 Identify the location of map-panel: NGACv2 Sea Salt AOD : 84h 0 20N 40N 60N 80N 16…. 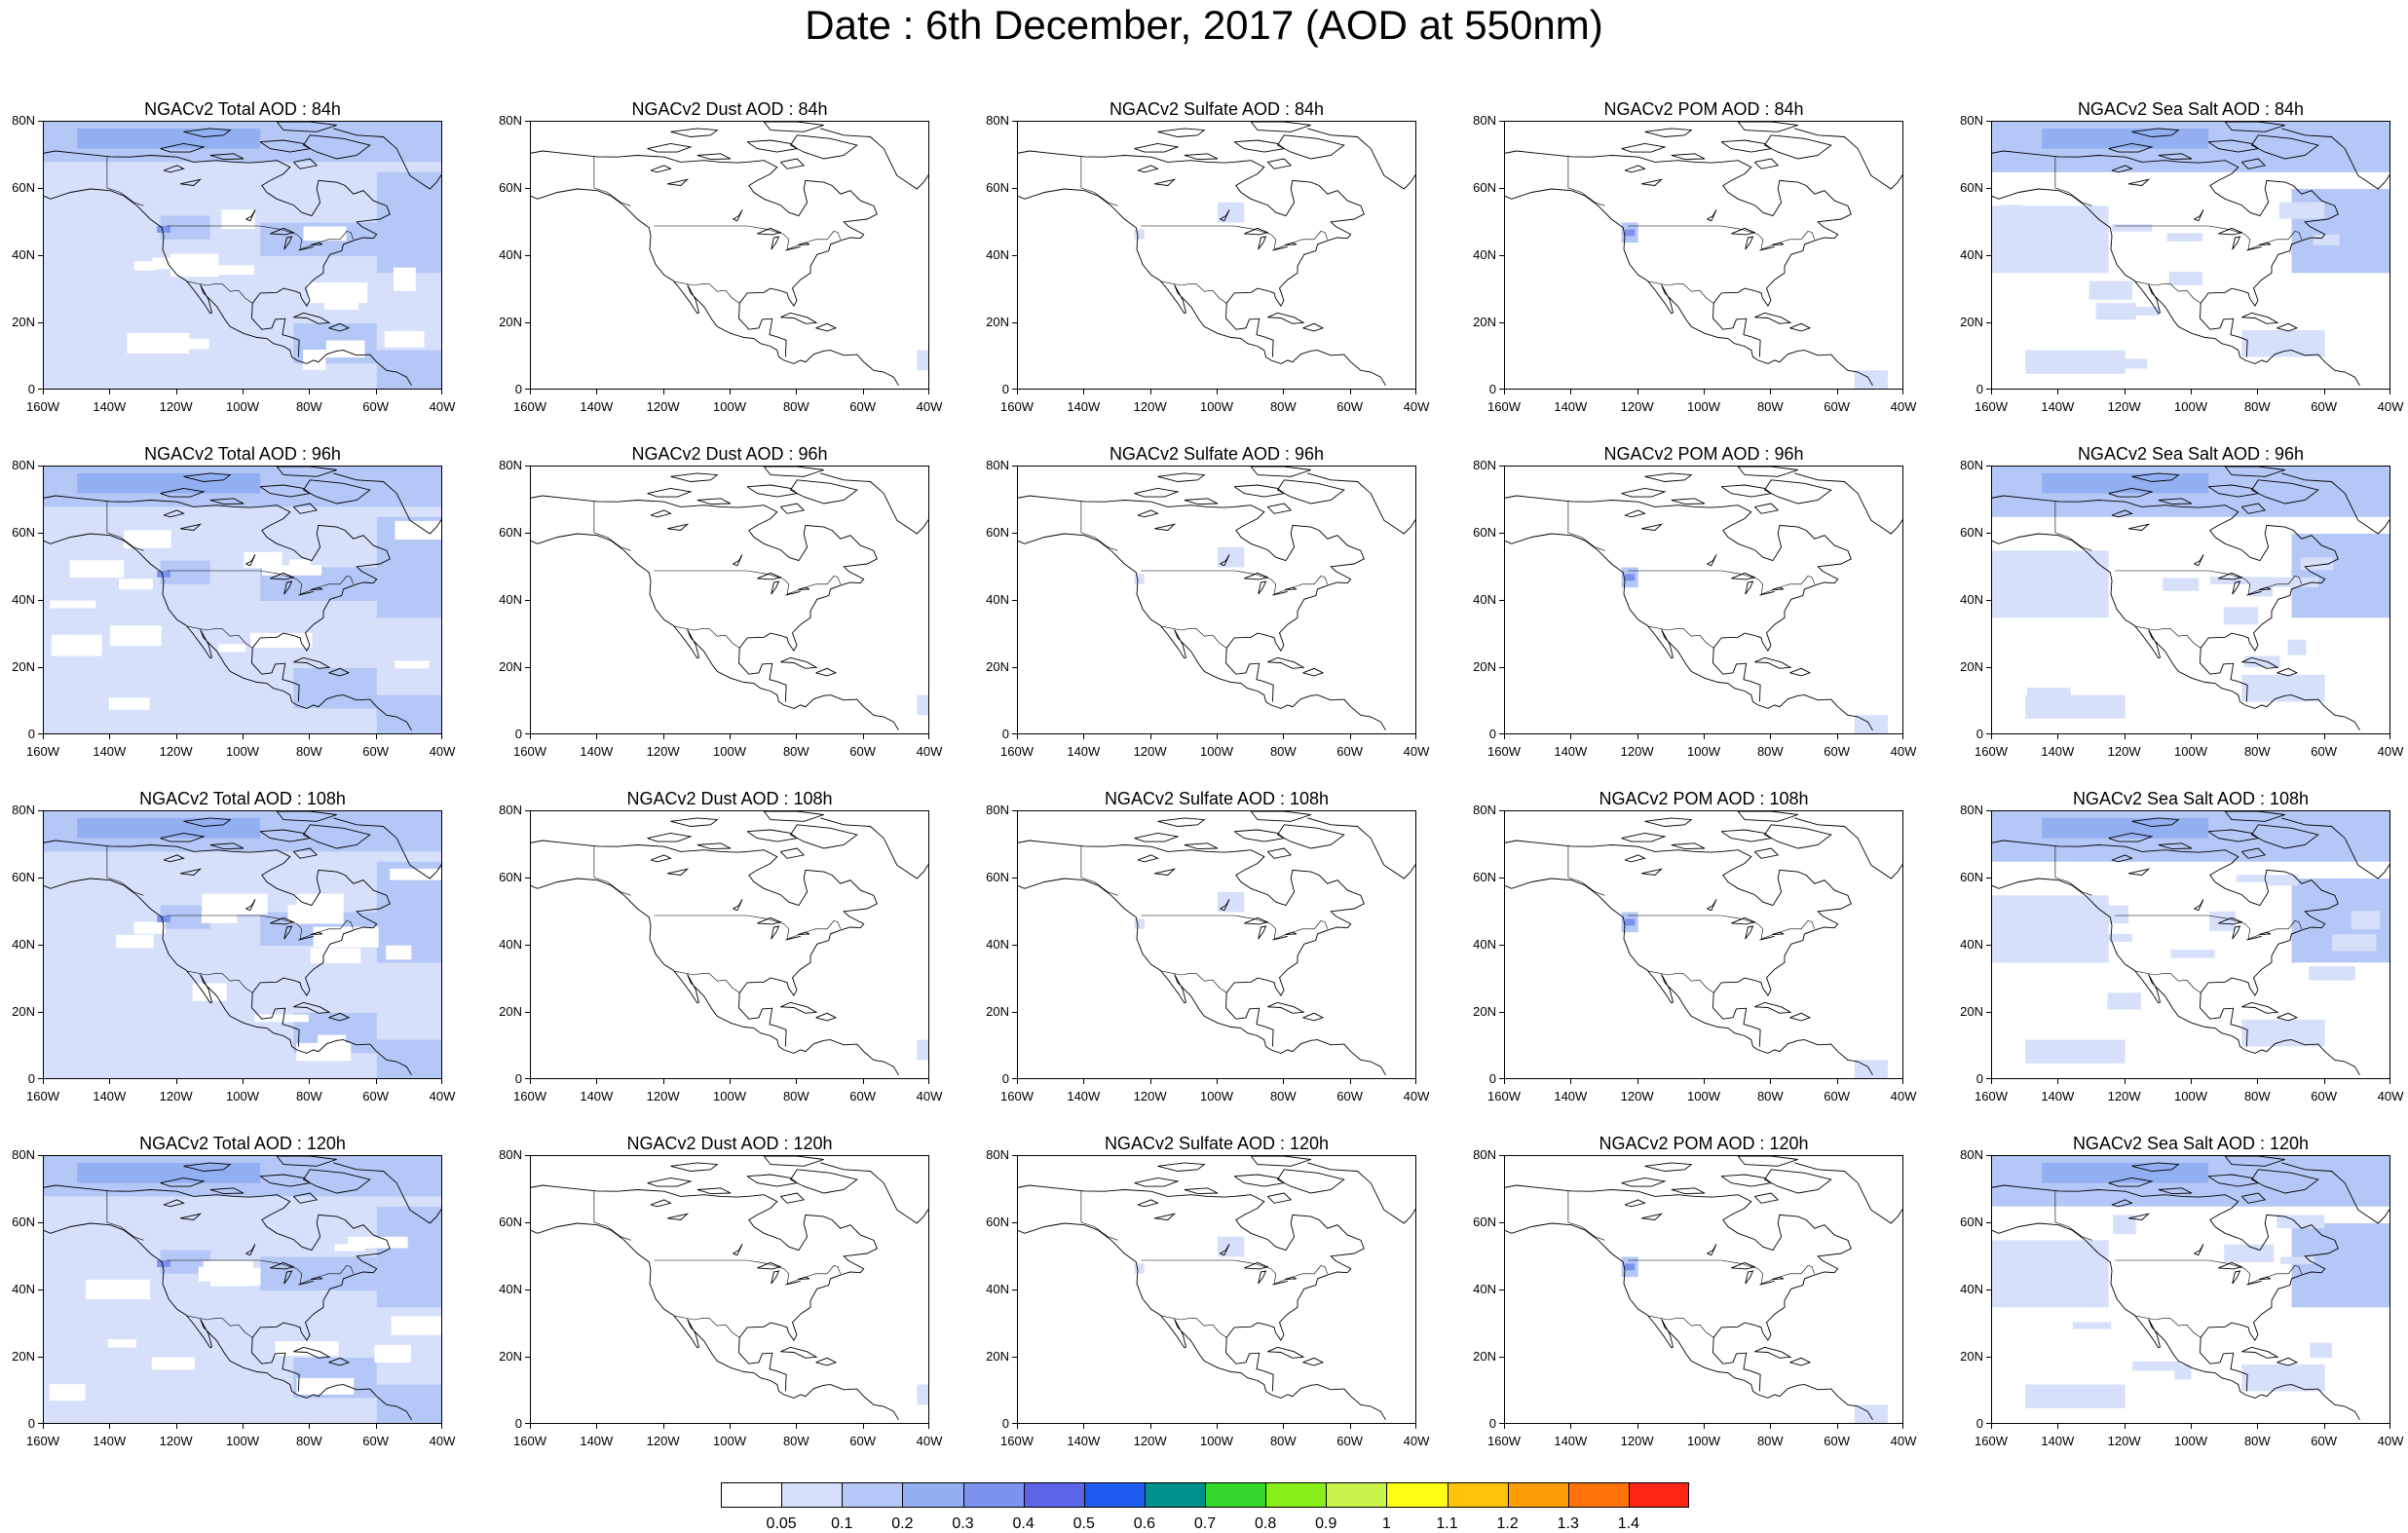
(2181, 256).